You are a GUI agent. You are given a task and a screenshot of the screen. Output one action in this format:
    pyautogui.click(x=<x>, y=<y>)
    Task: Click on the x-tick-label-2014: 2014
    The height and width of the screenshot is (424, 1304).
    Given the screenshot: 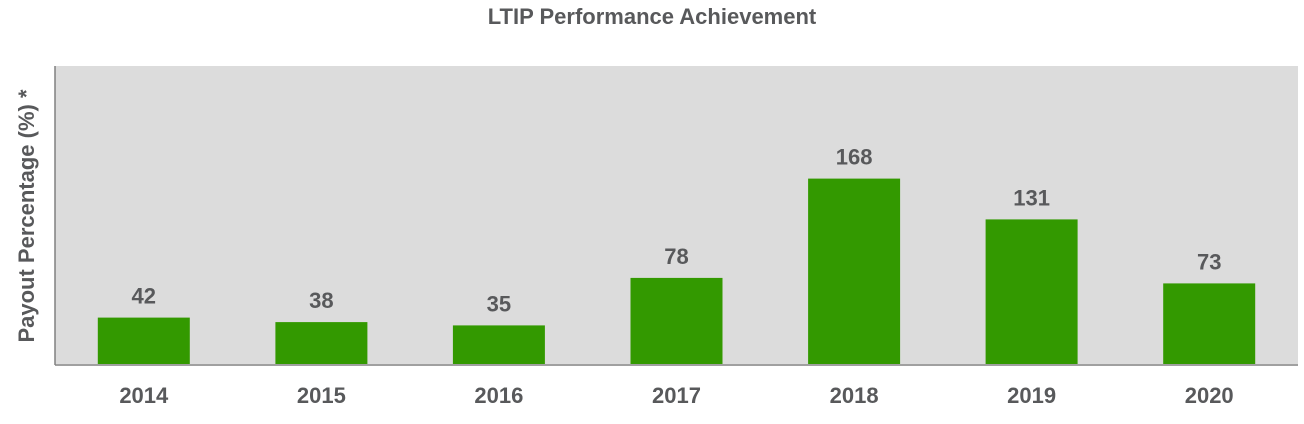 What is the action you would take?
    pyautogui.click(x=144, y=395)
    